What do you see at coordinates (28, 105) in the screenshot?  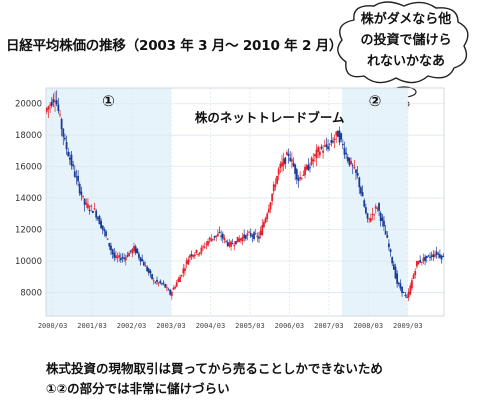 I see `y-tick-label: 20000` at bounding box center [28, 105].